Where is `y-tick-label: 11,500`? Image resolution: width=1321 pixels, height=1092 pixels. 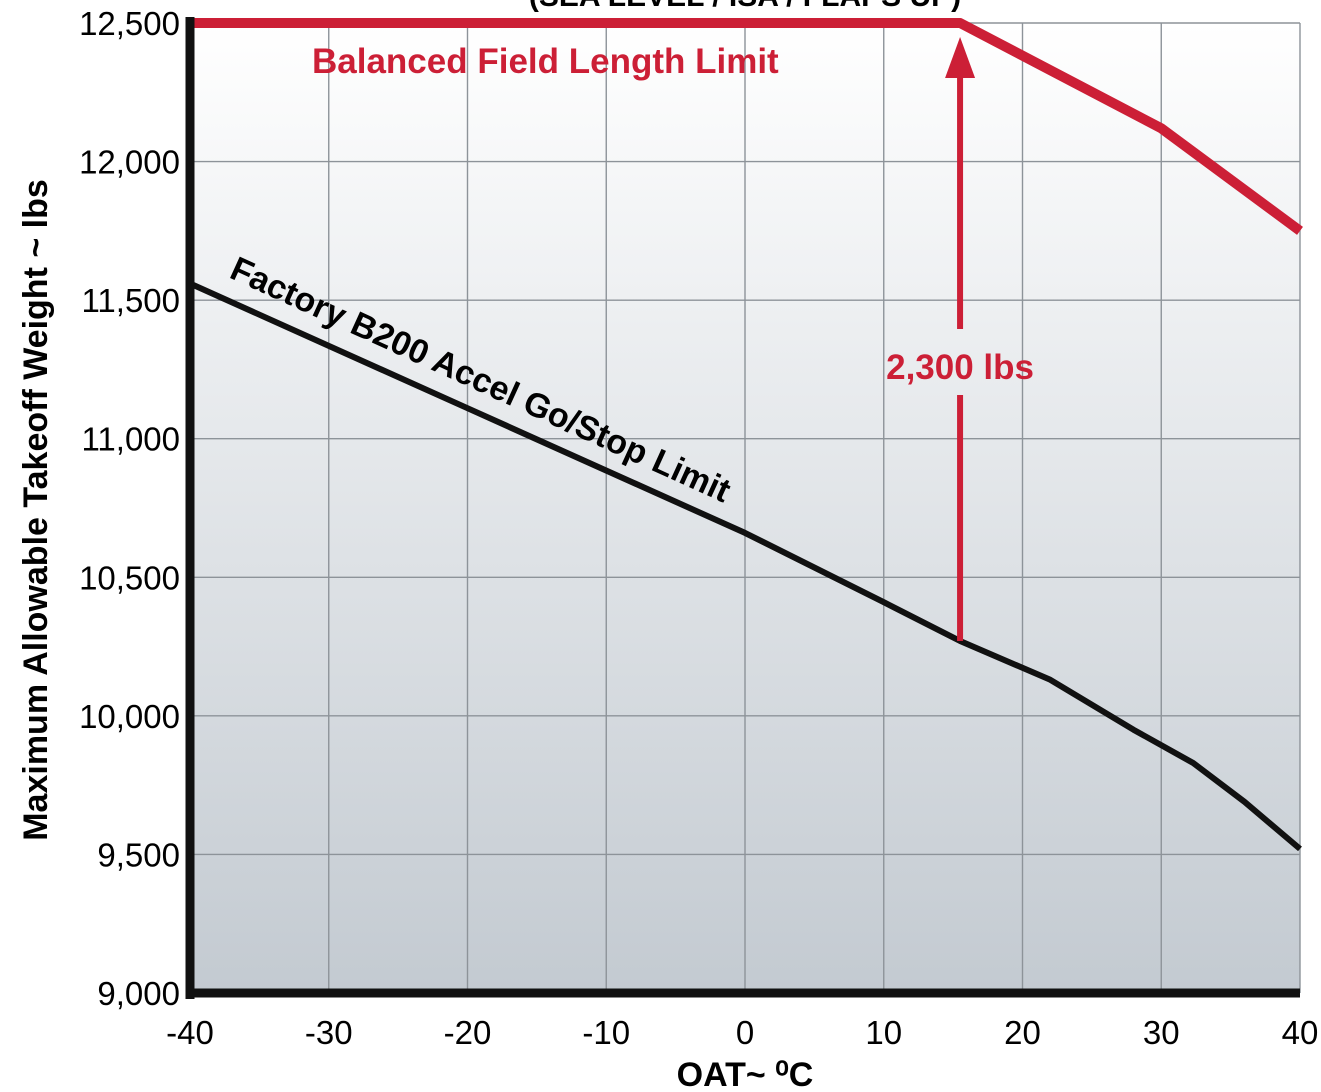
y-tick-label: 11,500 is located at coordinates (131, 300).